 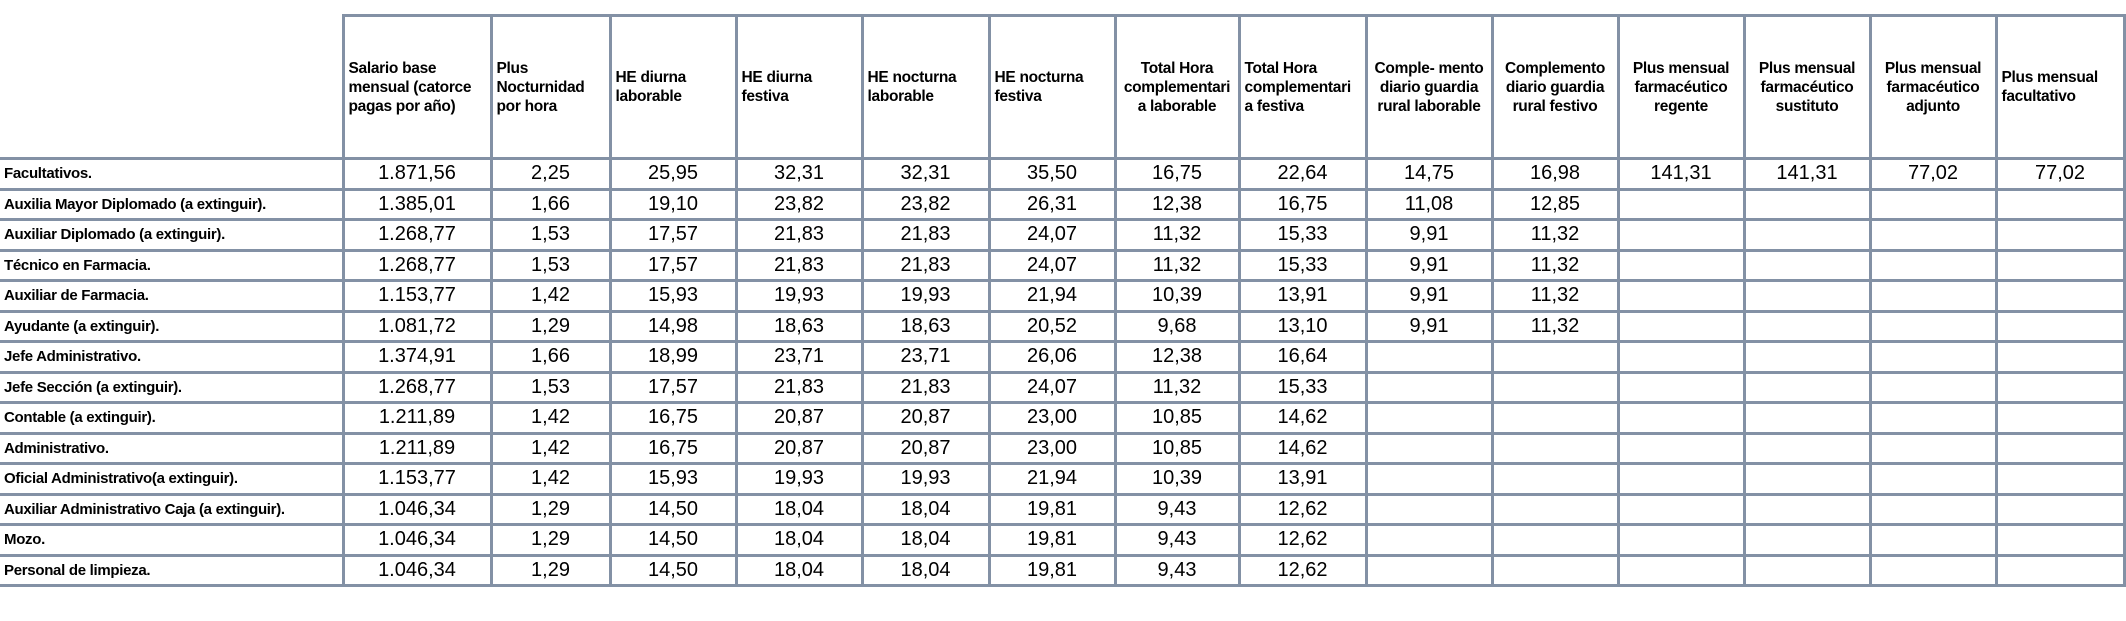 What do you see at coordinates (417, 357) in the screenshot?
I see `value-cell: 1.374,91` at bounding box center [417, 357].